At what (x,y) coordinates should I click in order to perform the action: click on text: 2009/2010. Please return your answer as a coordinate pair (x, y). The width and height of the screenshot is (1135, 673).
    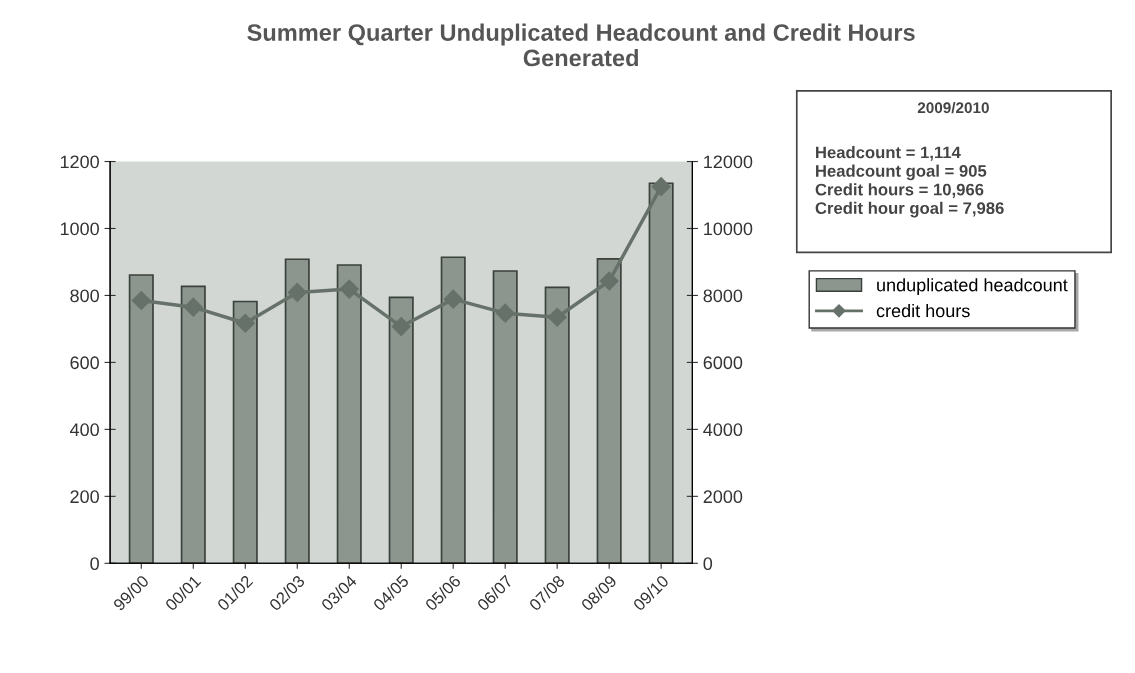
    Looking at the image, I should click on (953, 107).